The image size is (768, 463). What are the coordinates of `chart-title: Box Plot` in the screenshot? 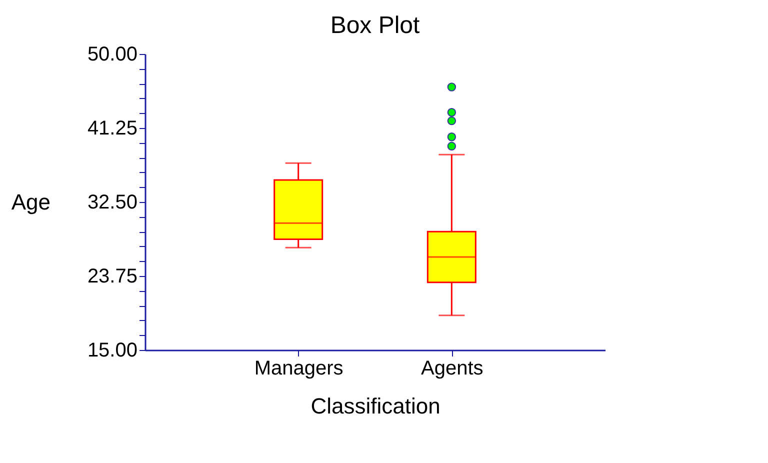 It's located at (375, 25).